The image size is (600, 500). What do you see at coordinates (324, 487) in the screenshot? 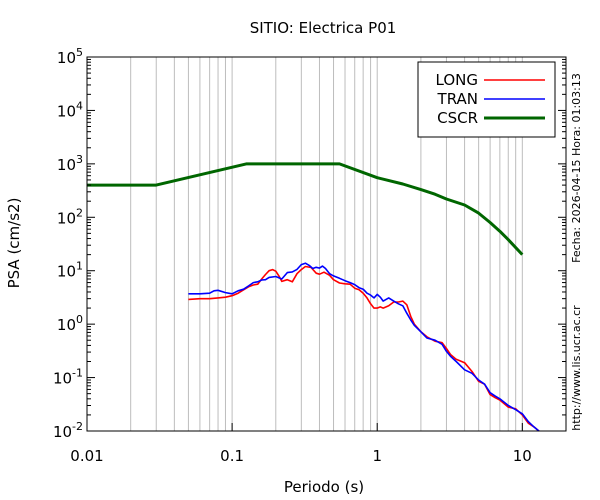
I see `x-axis-label: Periodo (s)` at bounding box center [324, 487].